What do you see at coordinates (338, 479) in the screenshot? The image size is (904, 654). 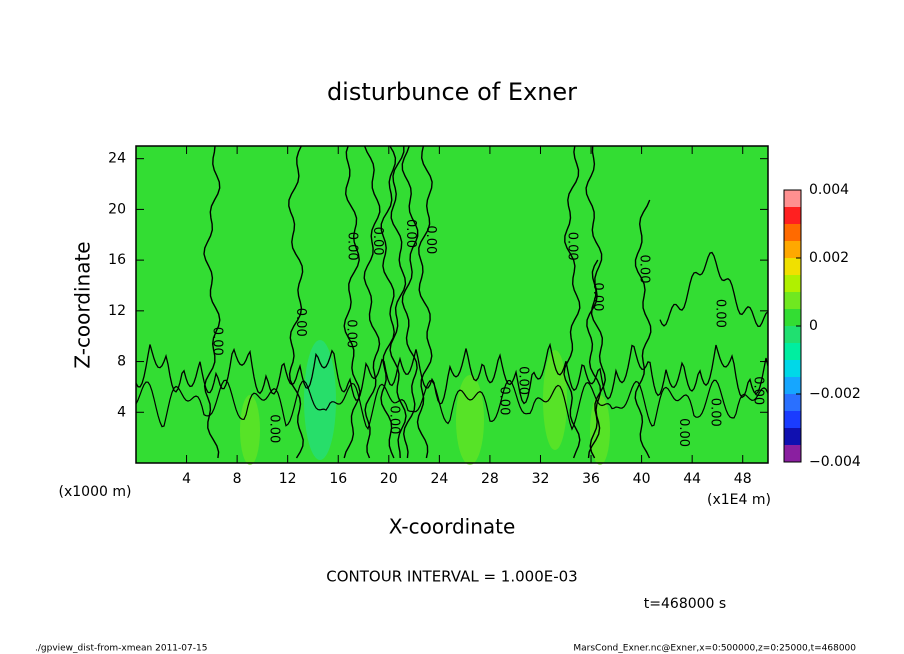 I see `x-tick-label: 16` at bounding box center [338, 479].